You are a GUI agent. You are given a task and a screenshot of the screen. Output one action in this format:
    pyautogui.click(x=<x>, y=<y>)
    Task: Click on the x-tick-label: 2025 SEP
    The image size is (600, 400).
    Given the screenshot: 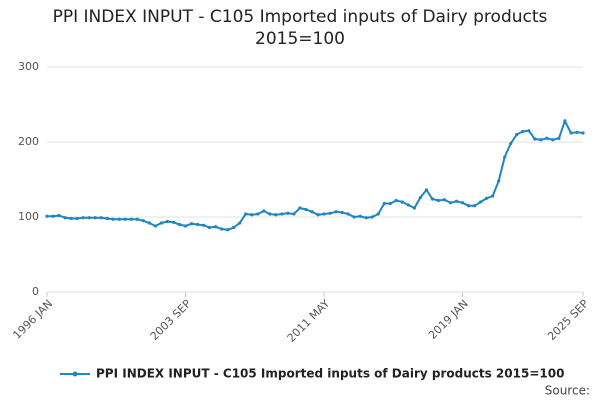 What is the action you would take?
    pyautogui.click(x=568, y=320)
    